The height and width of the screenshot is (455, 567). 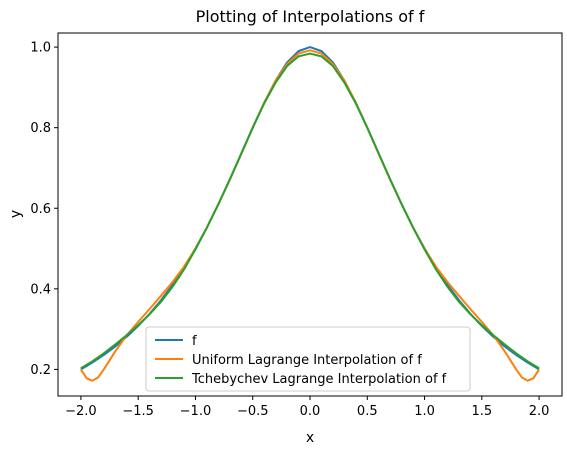 What do you see at coordinates (40, 370) in the screenshot?
I see `y-tick-label: 0.2` at bounding box center [40, 370].